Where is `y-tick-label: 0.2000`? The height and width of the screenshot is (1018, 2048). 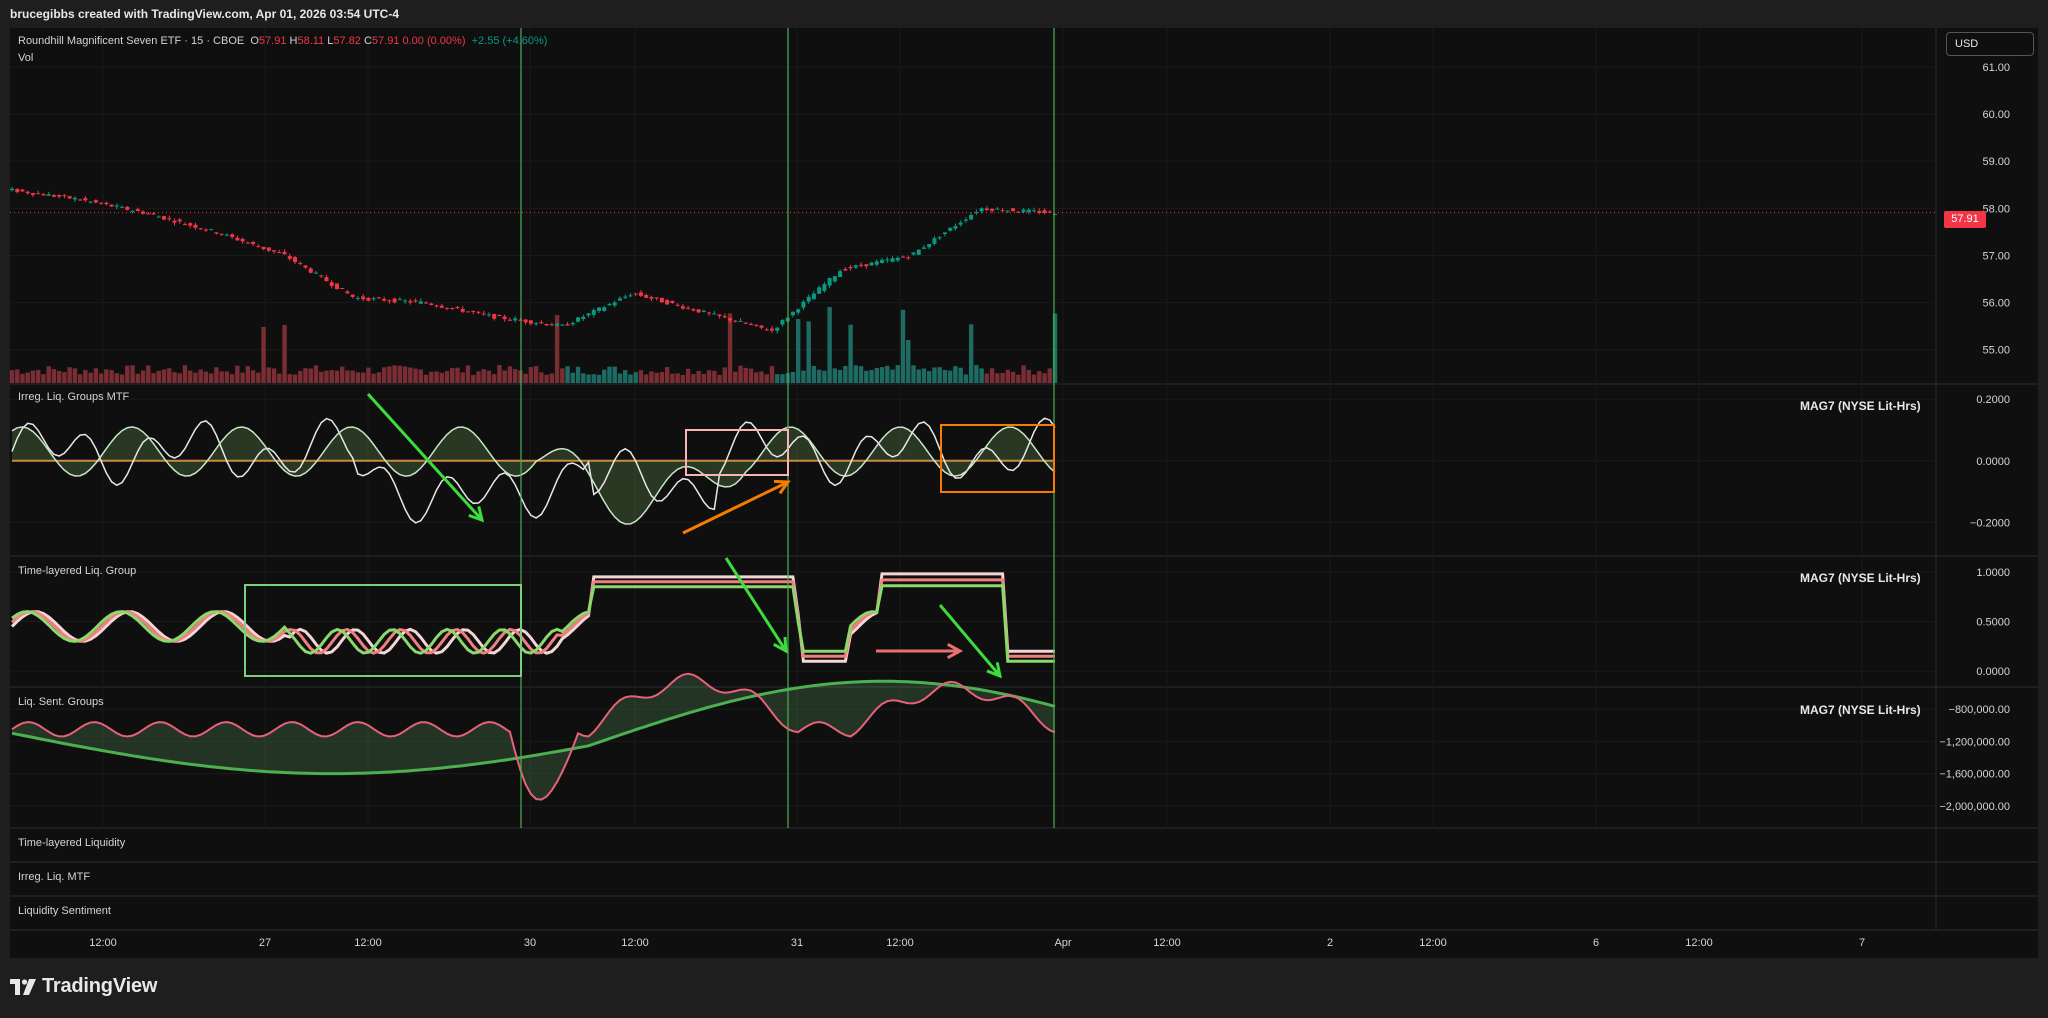
y-tick-label: 0.2000 is located at coordinates (1993, 400).